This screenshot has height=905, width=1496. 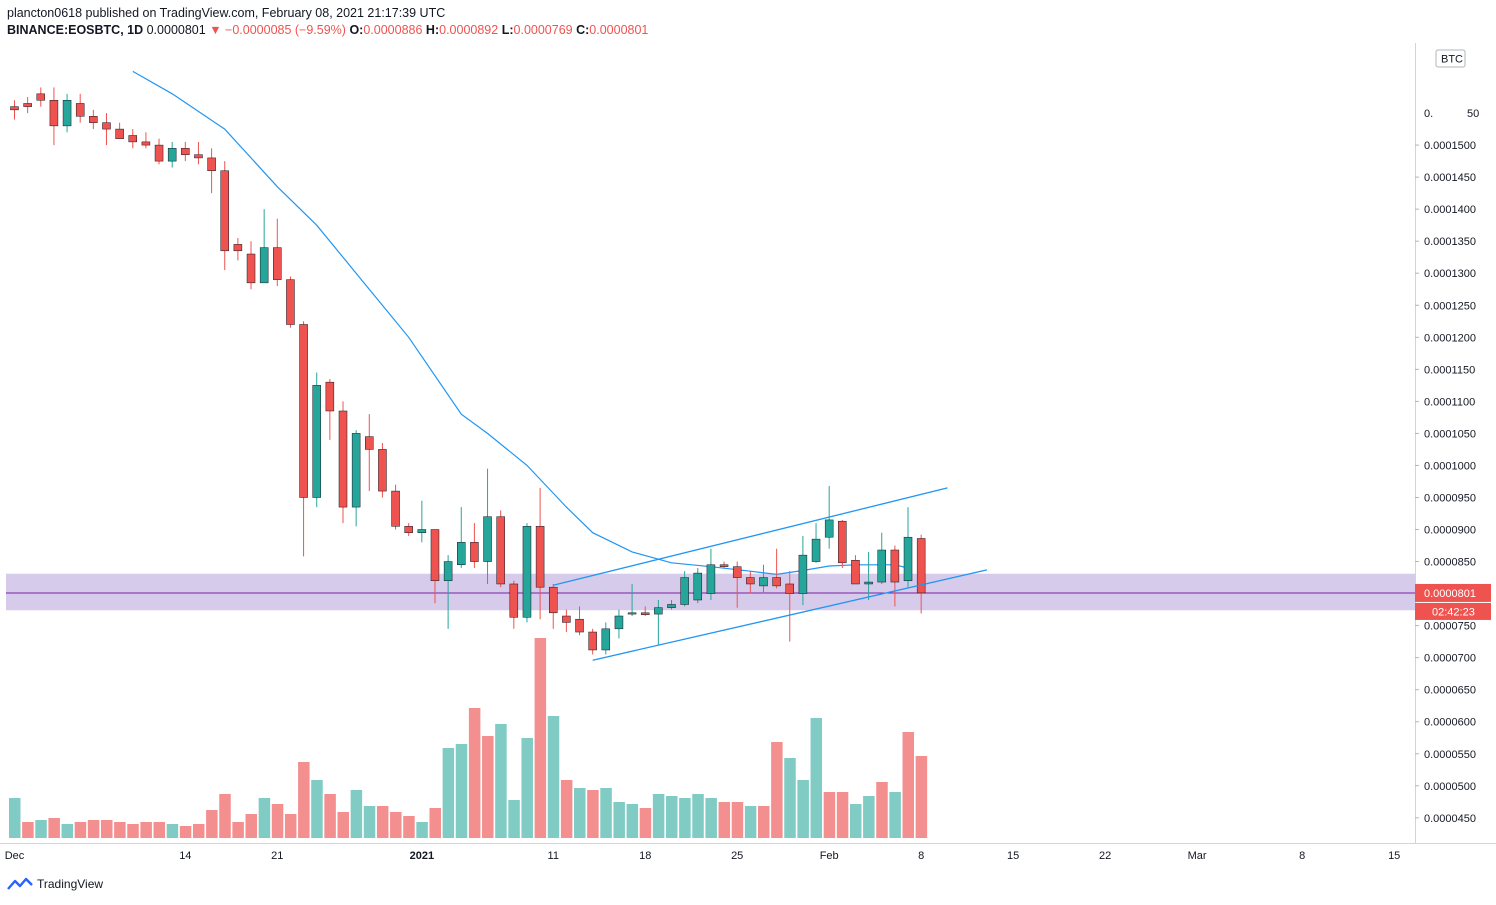 What do you see at coordinates (921, 856) in the screenshot?
I see `time-tick-label: 8` at bounding box center [921, 856].